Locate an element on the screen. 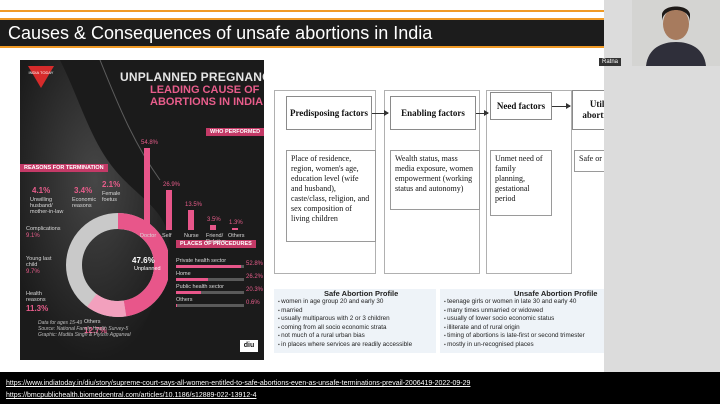 The width and height of the screenshot is (720, 404). who-pct: 1.3% is located at coordinates (236, 223).